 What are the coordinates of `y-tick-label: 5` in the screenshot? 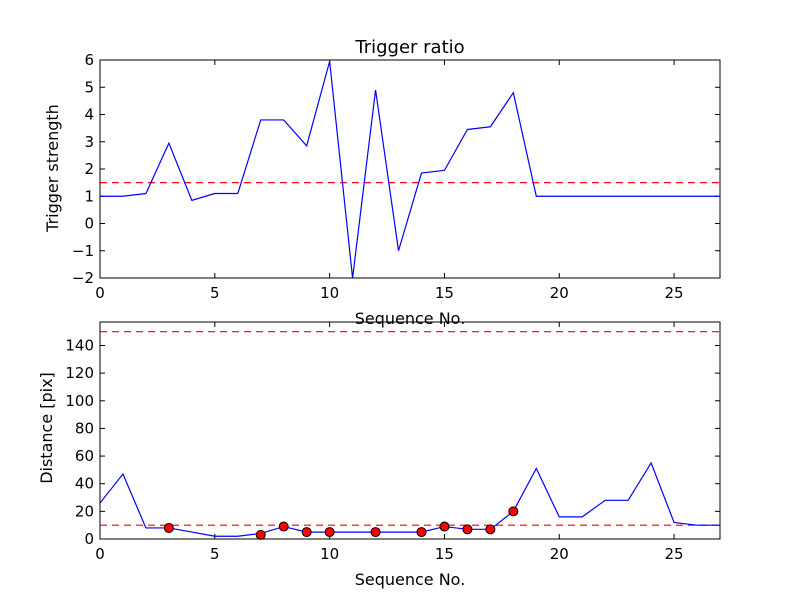 It's located at (89, 87).